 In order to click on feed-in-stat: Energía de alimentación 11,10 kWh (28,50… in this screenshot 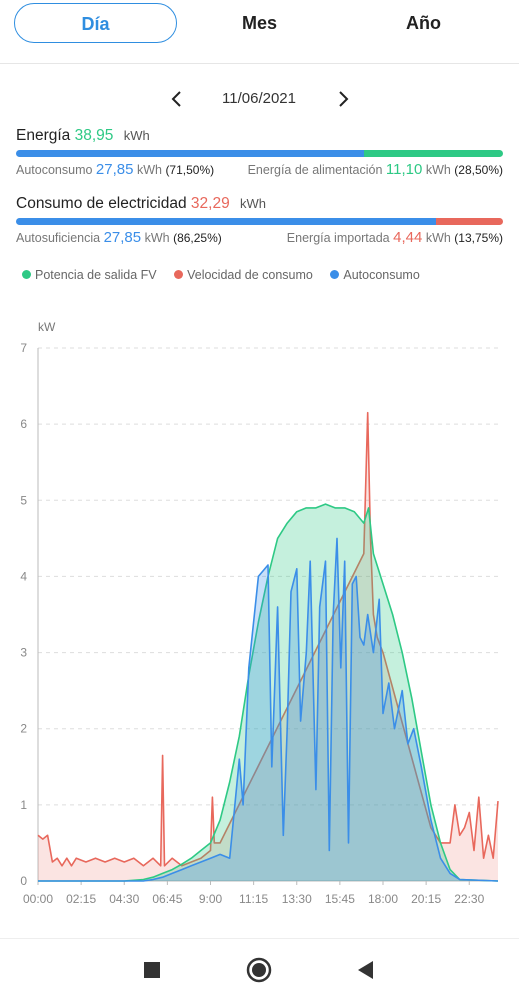, I will do `click(375, 169)`.